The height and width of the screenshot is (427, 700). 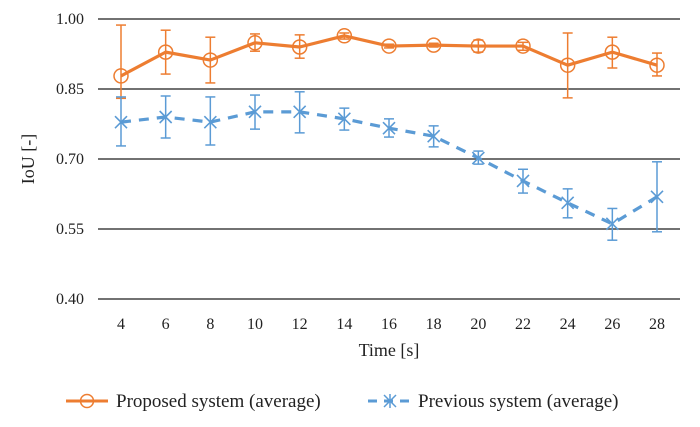 I want to click on x-tick-label: 4, so click(x=121, y=324).